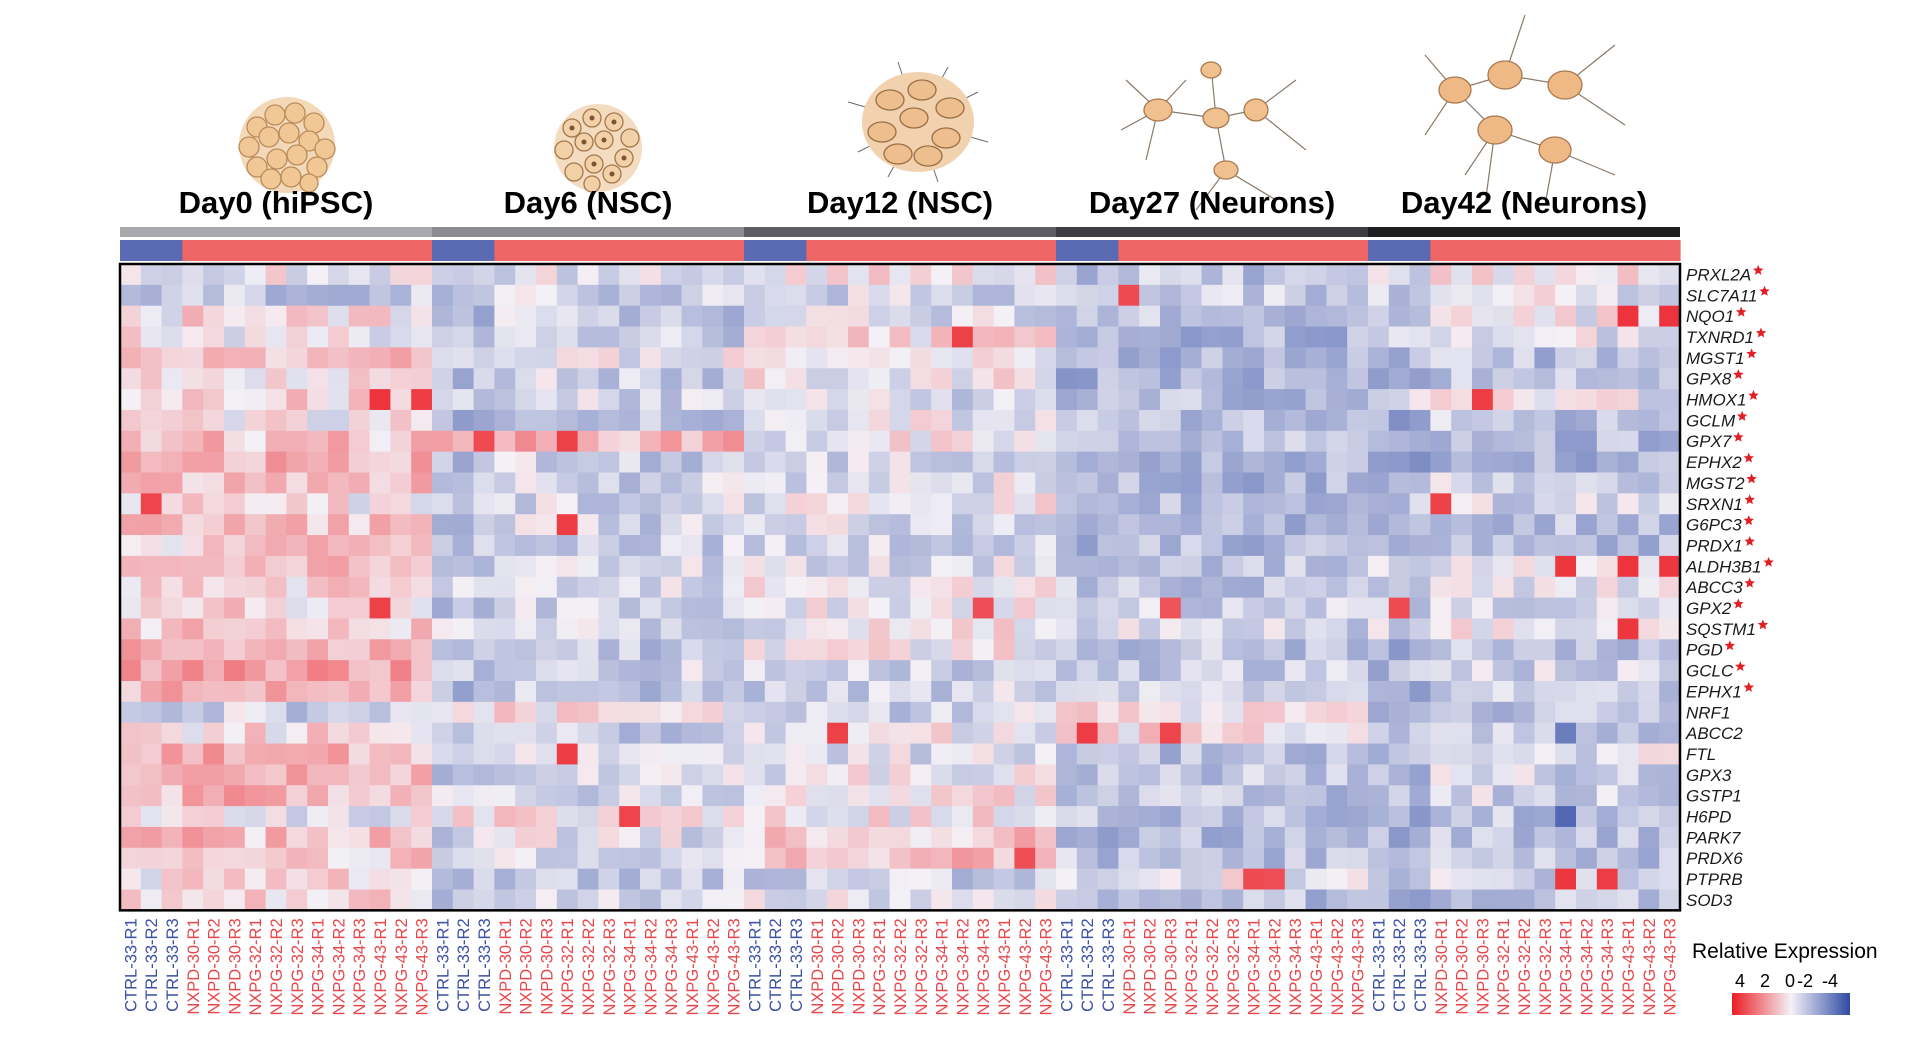 This screenshot has height=1058, width=1920. What do you see at coordinates (1338, 966) in the screenshot?
I see `column-label: NXPG-43-R2` at bounding box center [1338, 966].